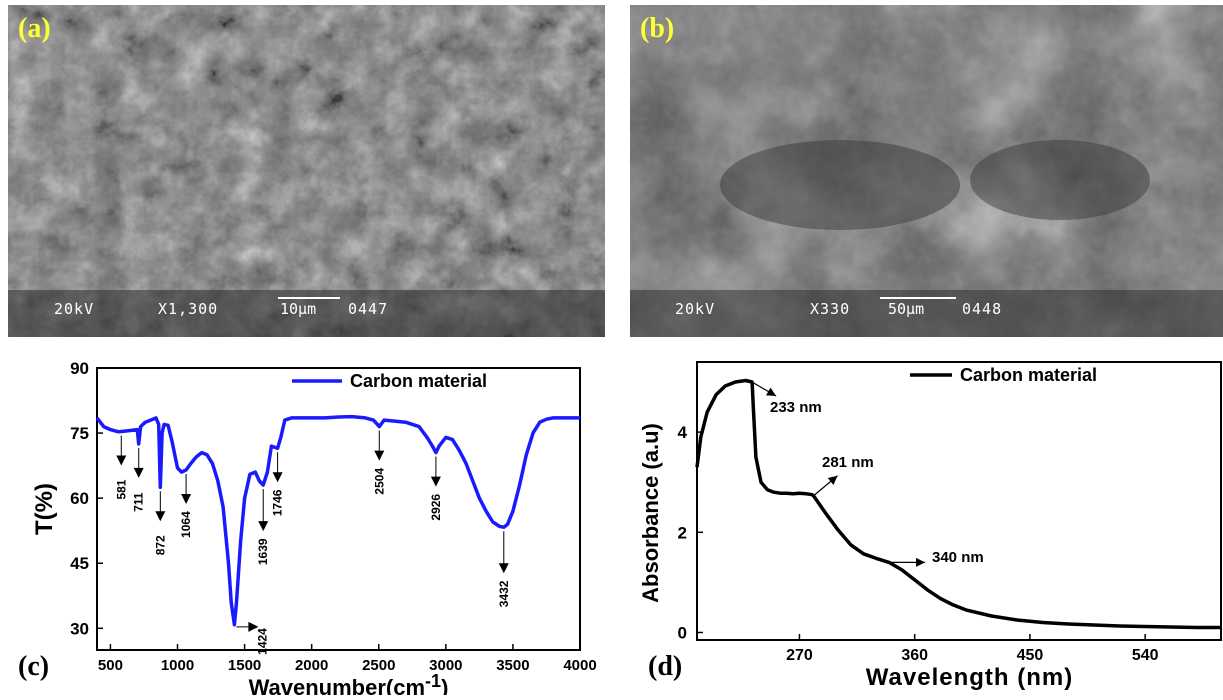 The height and width of the screenshot is (700, 1223). I want to click on sem-info-mag-a: X1,300, so click(188, 309).